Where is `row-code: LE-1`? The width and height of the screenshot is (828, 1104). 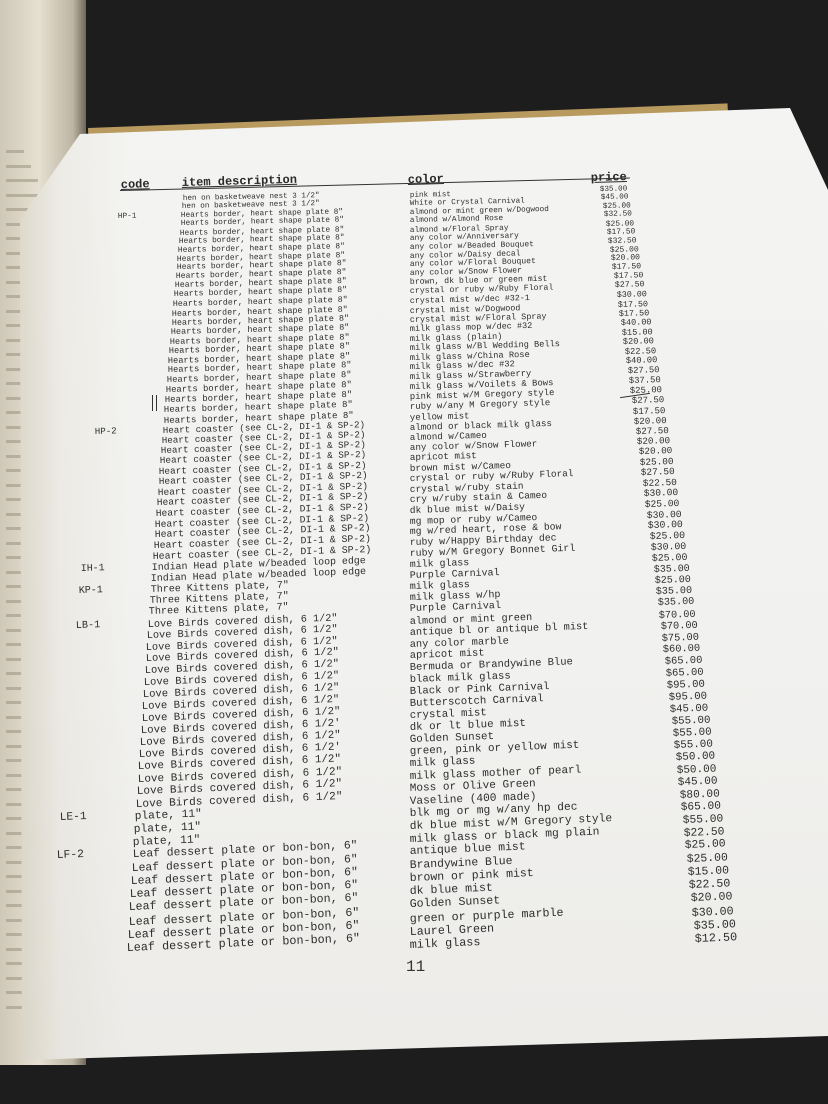
row-code: LE-1 is located at coordinates (73, 818).